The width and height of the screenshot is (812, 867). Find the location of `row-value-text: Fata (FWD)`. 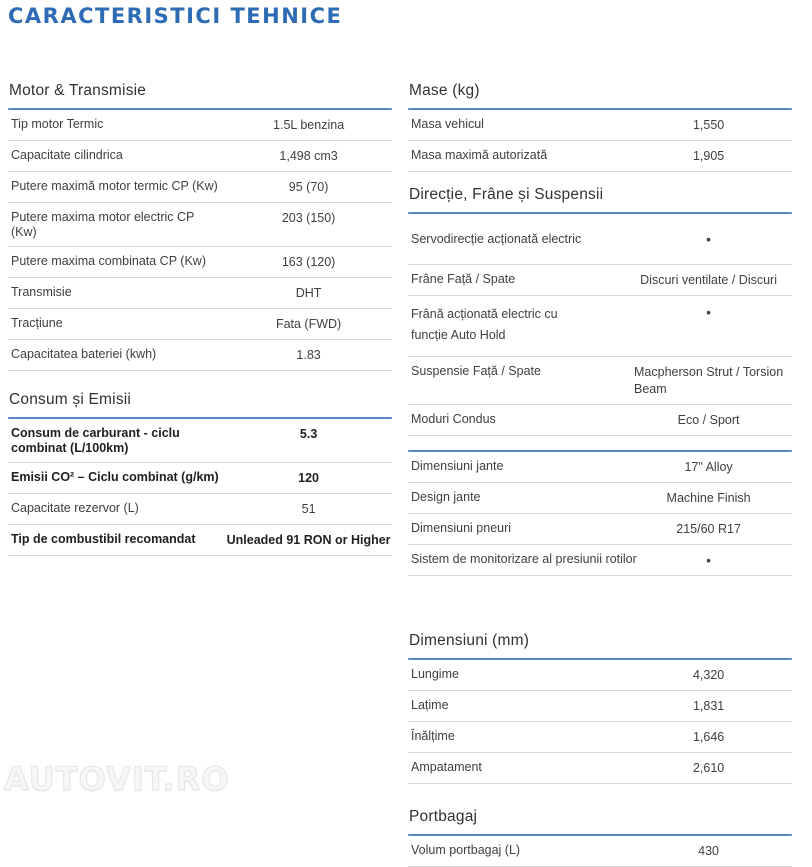

row-value-text: Fata (FWD) is located at coordinates (308, 324).